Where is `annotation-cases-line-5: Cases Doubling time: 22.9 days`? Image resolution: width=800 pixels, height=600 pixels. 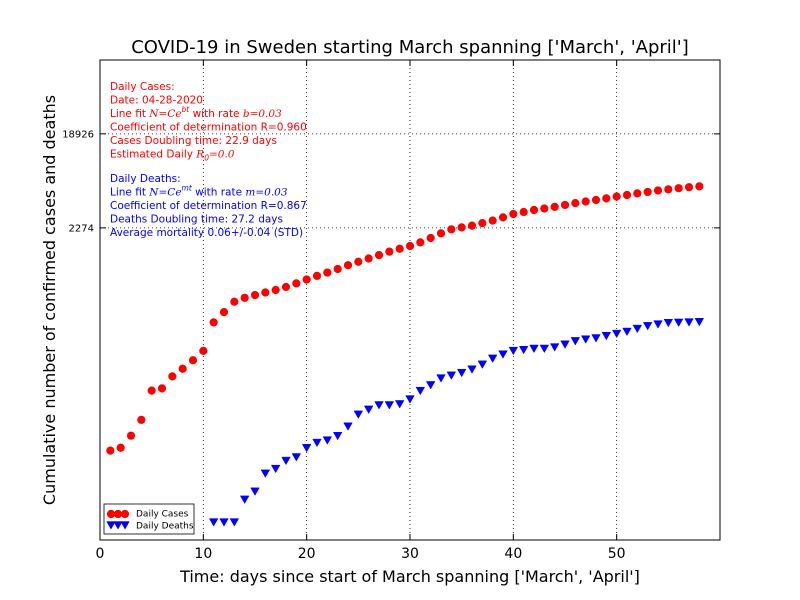
annotation-cases-line-5: Cases Doubling time: 22.9 days is located at coordinates (193, 141).